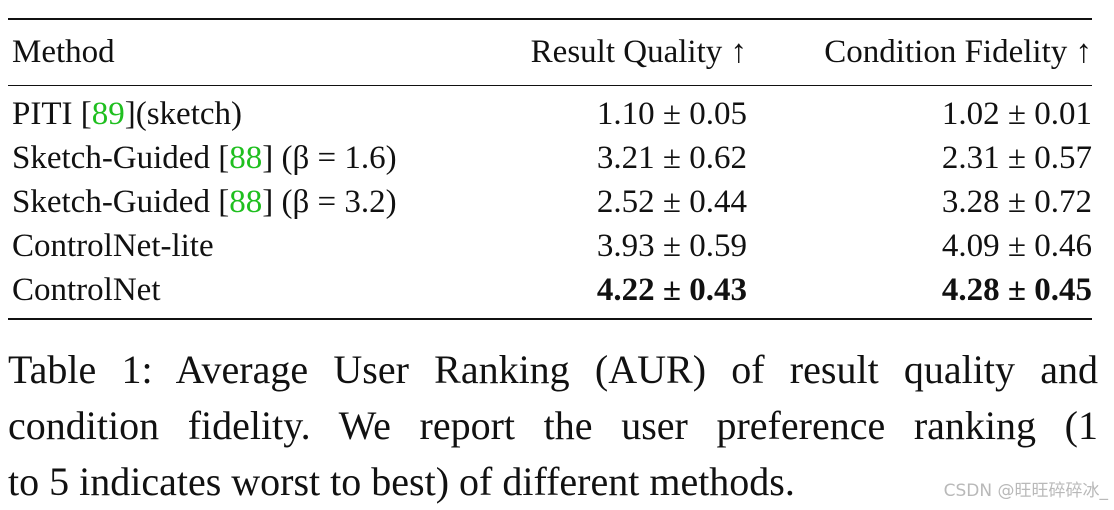 The width and height of the screenshot is (1114, 510). What do you see at coordinates (183, 113) in the screenshot?
I see `method-suffix: ](sketch)` at bounding box center [183, 113].